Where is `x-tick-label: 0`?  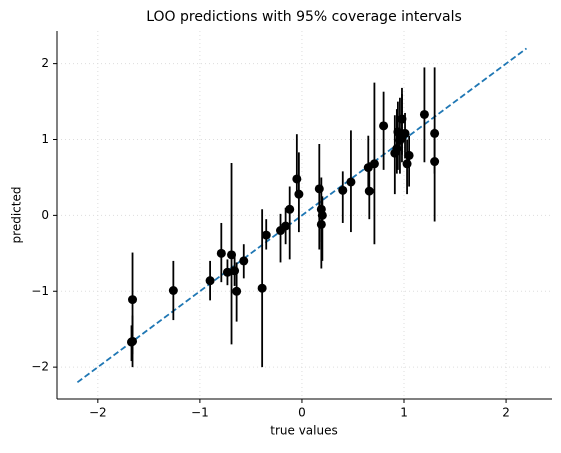 x-tick-label: 0 is located at coordinates (302, 413).